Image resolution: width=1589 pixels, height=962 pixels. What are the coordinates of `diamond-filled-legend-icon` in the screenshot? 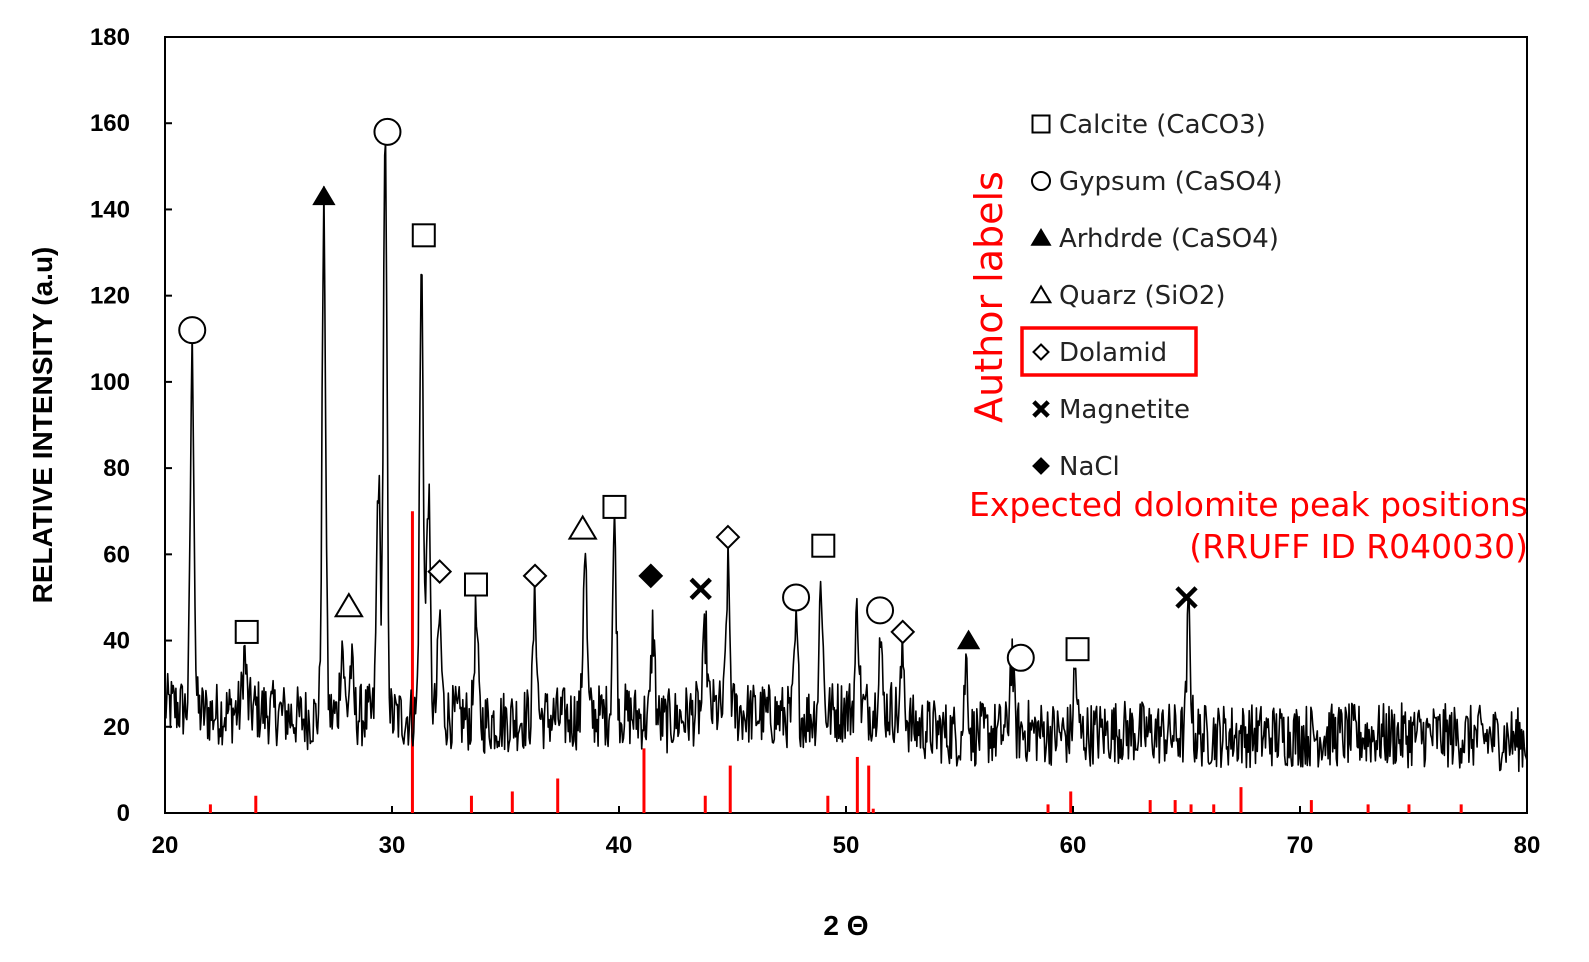 It's located at (1041, 466).